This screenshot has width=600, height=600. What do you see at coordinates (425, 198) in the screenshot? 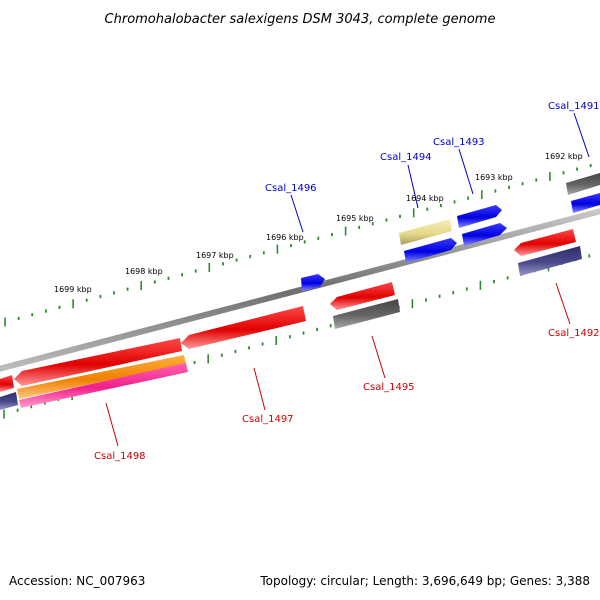
I see `kbp-label-1694: 1694 kbp` at bounding box center [425, 198].